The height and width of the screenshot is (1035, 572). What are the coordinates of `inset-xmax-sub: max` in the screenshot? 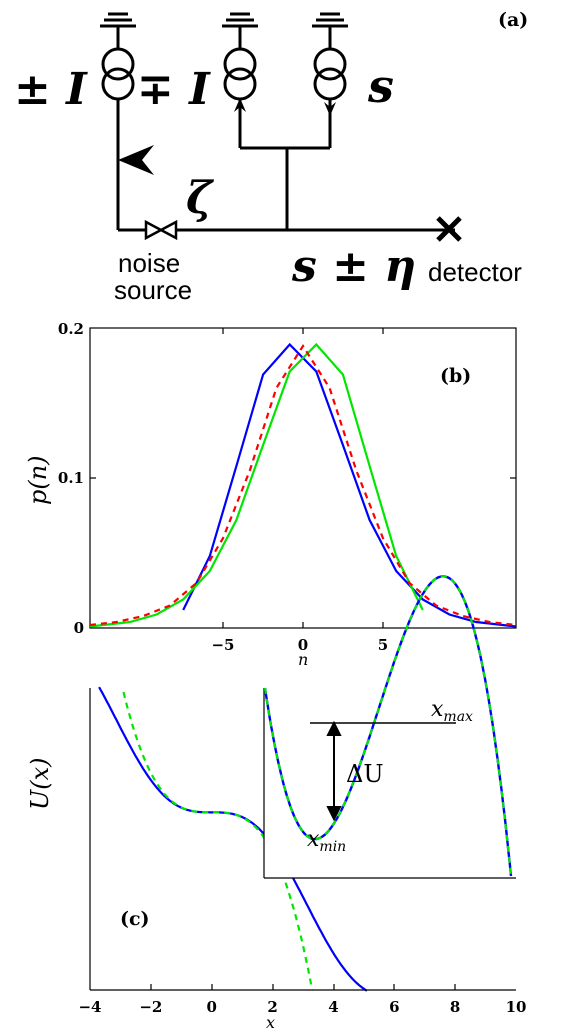 It's located at (458, 717).